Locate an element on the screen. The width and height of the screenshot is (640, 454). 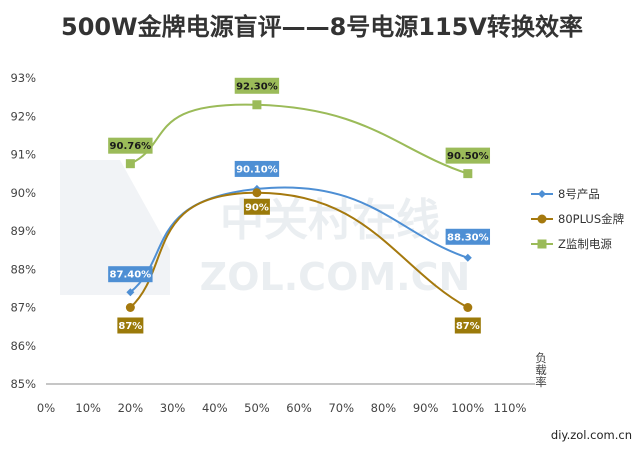
data-label: 90.76% is located at coordinates (130, 145).